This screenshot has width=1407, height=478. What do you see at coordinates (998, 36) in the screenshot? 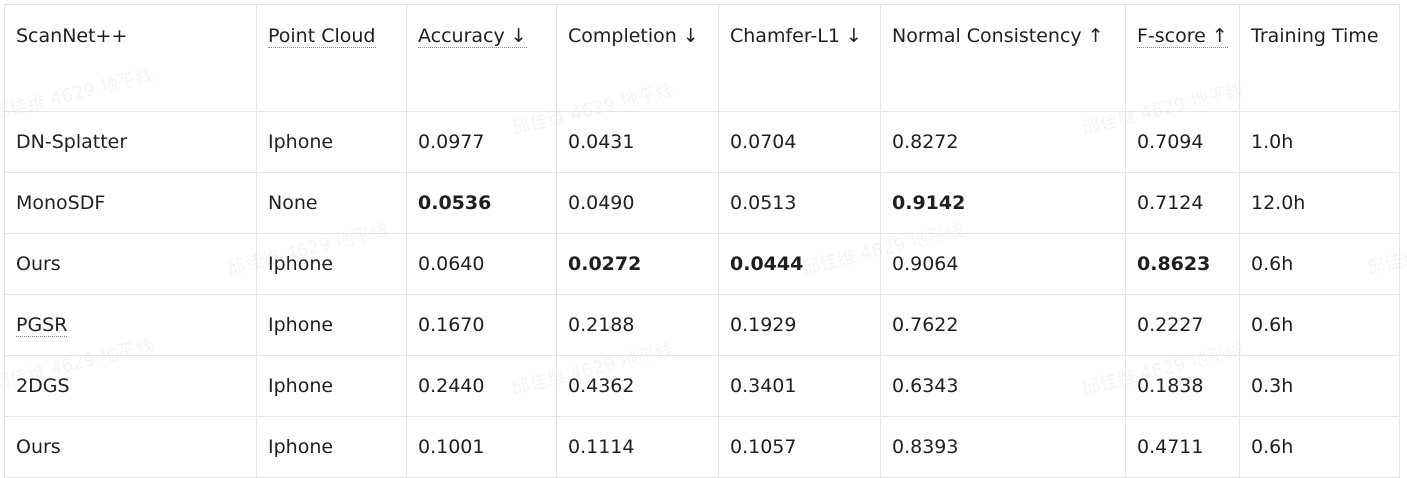
I see `header-label: Normal Consistency ↑` at bounding box center [998, 36].